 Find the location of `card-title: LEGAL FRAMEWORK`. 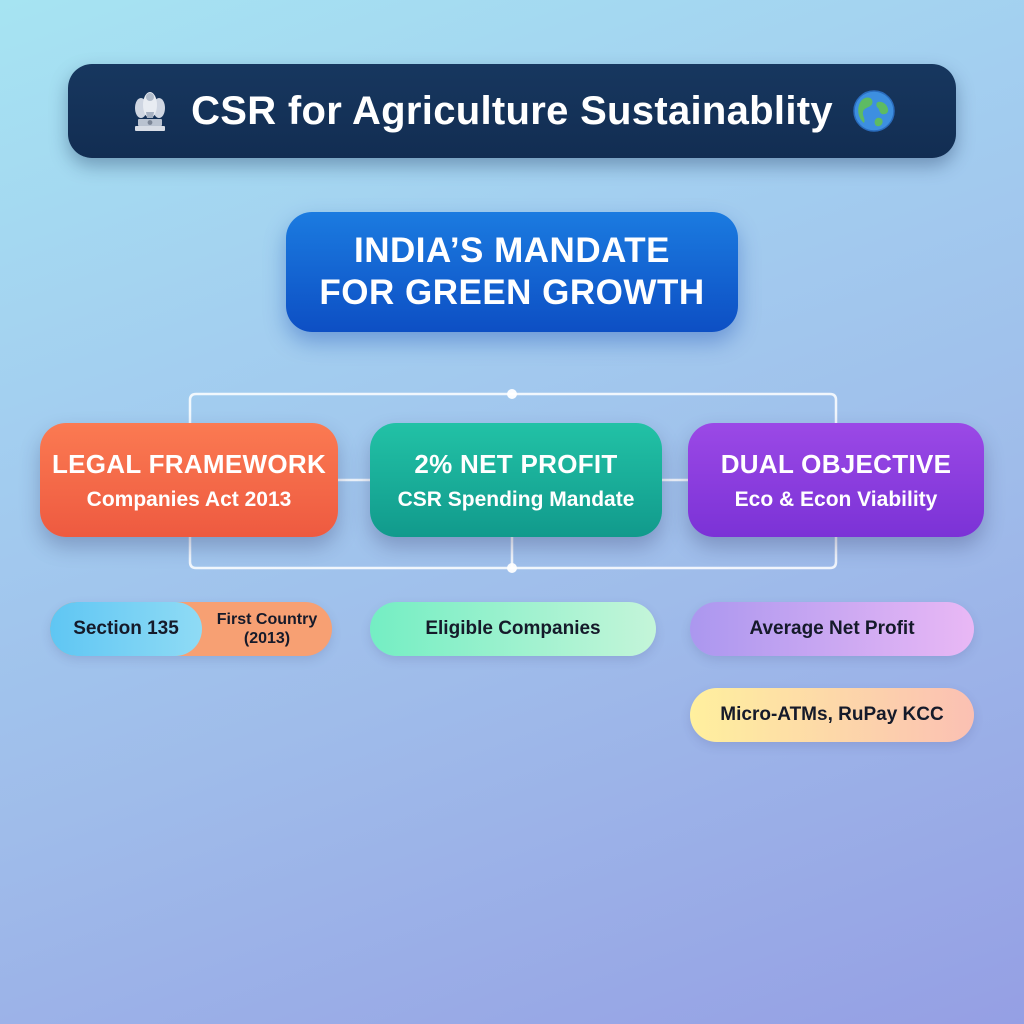

card-title: LEGAL FRAMEWORK is located at coordinates (189, 464).